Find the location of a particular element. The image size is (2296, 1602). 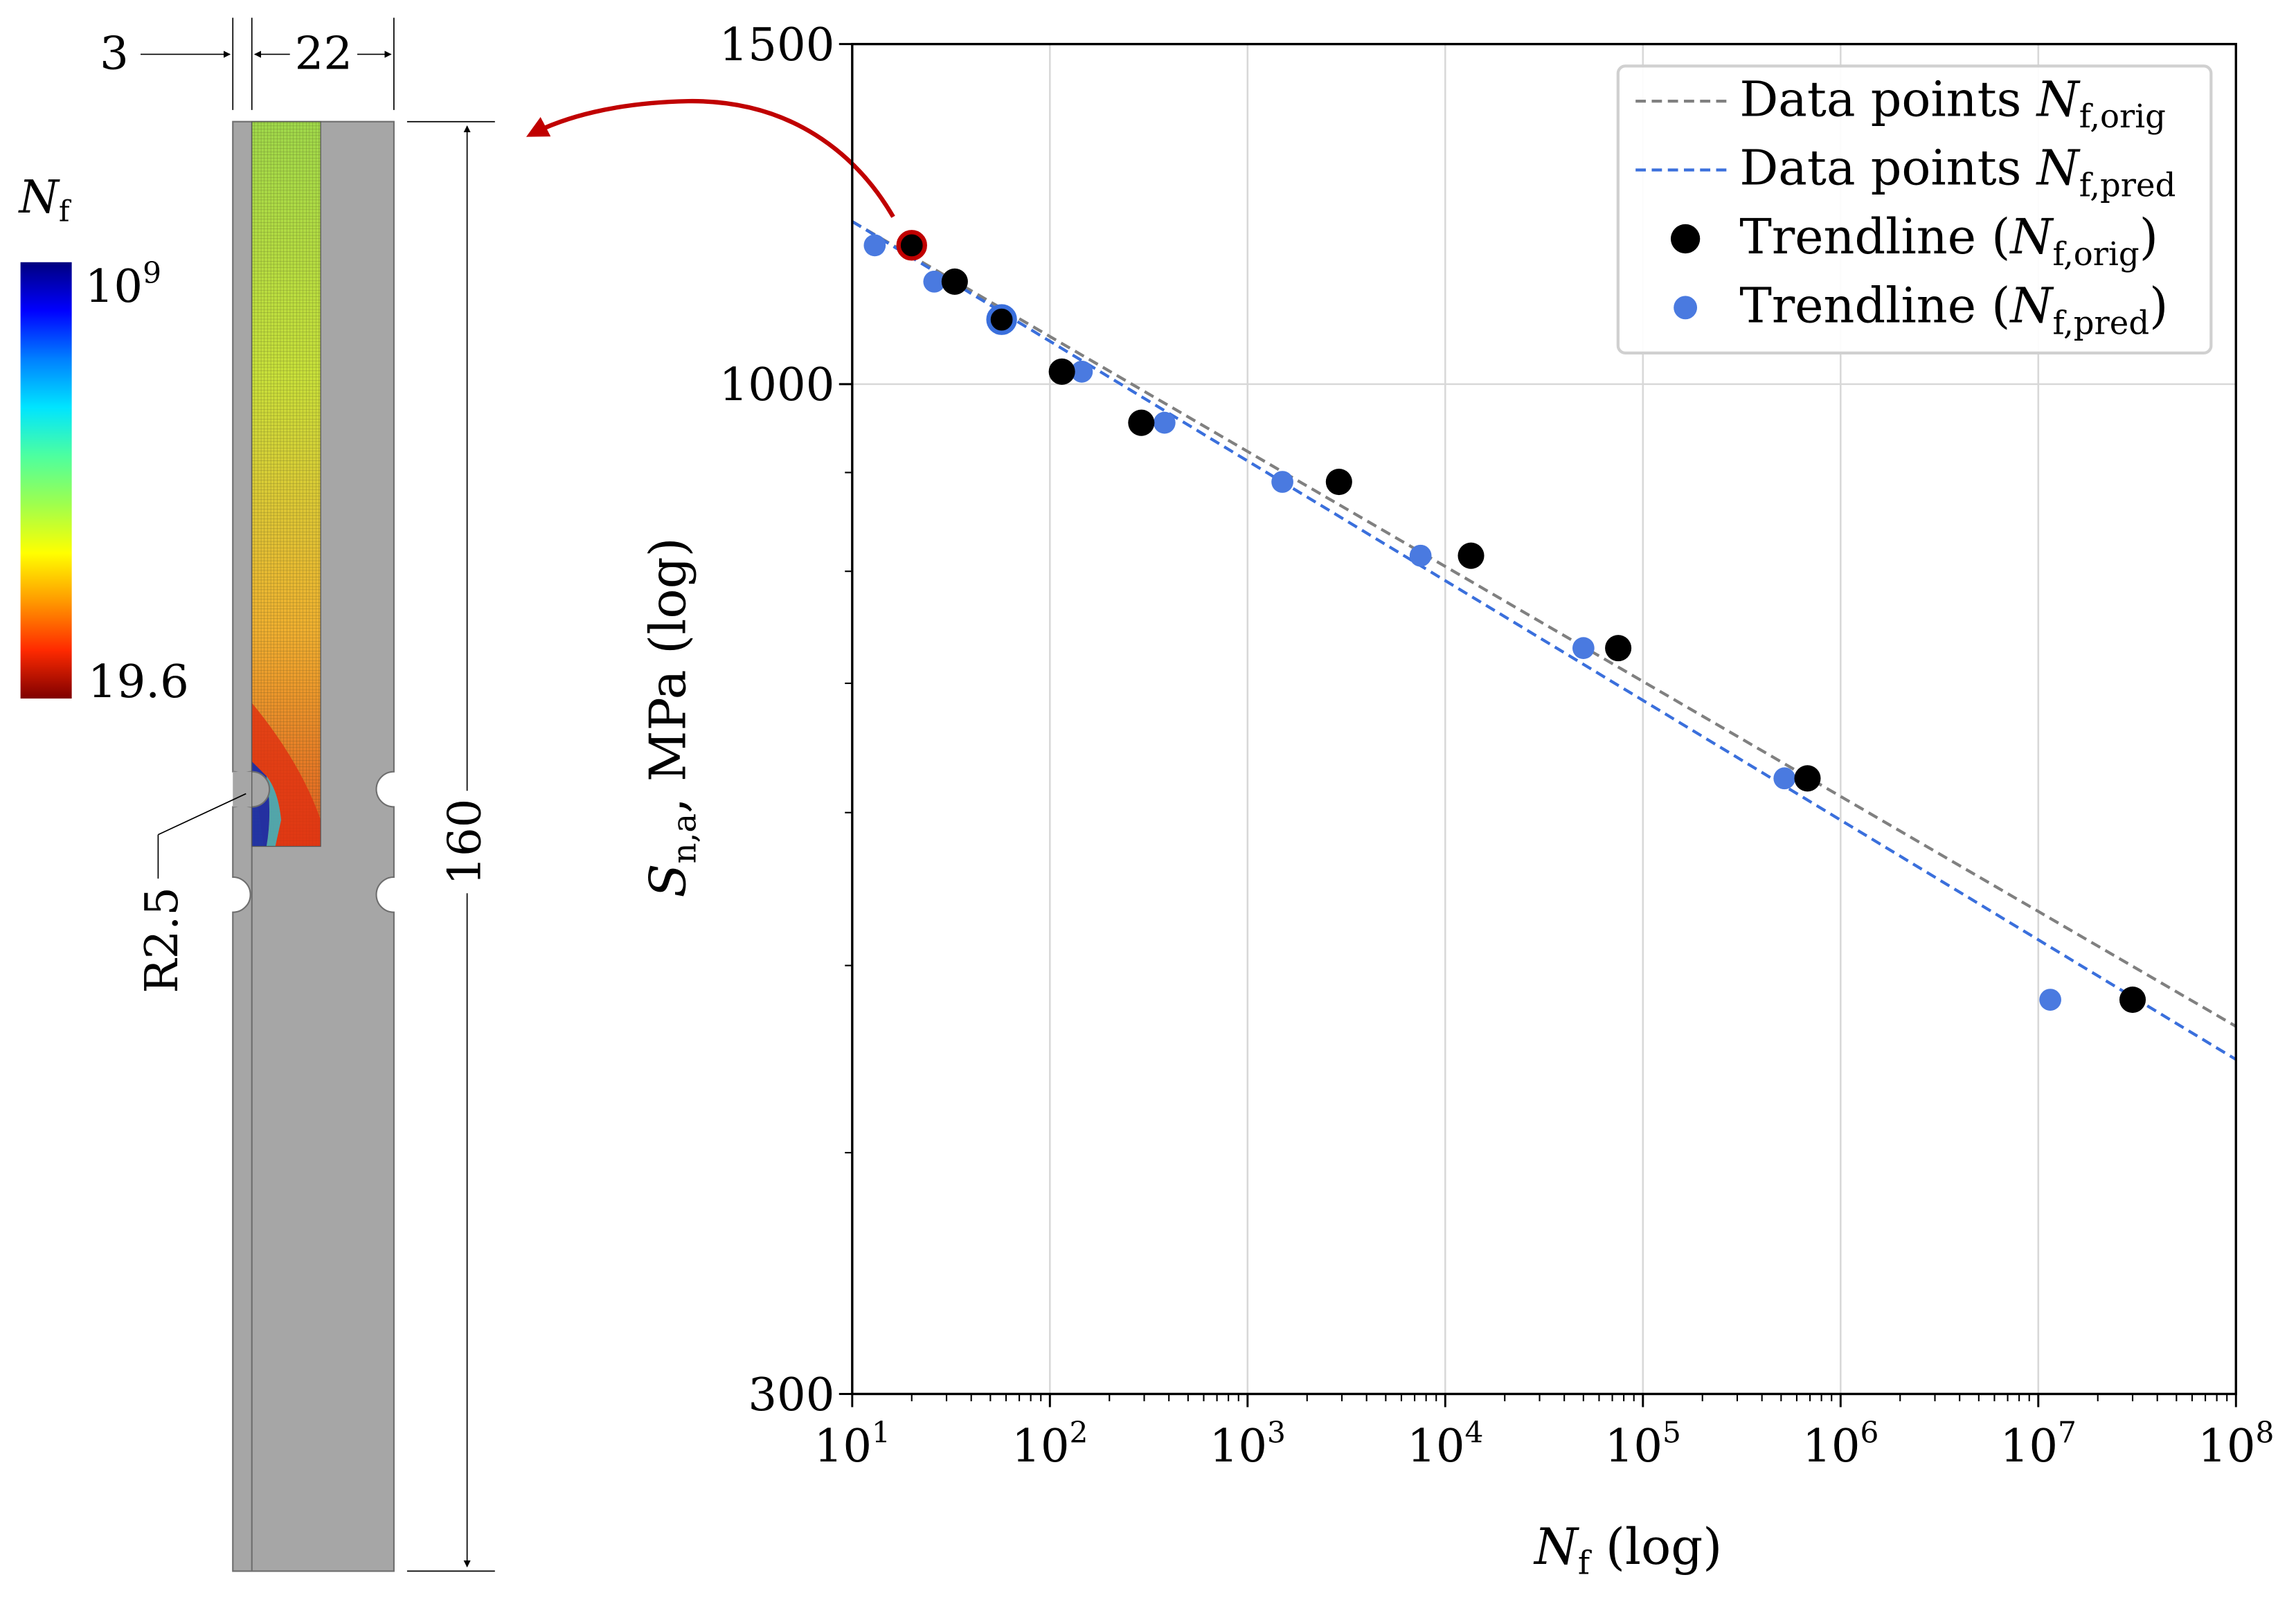

x-tick-label: 10⁴ is located at coordinates (1445, 1443).